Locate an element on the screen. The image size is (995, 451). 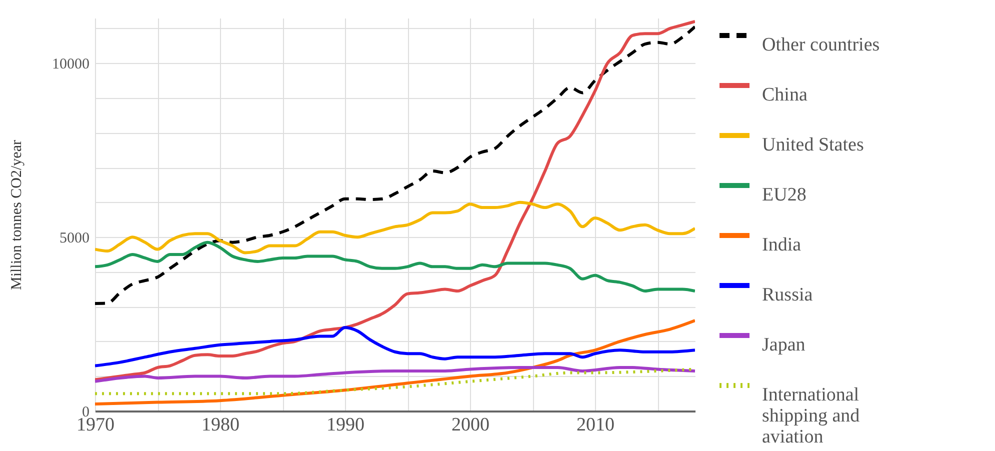
legend-label: China is located at coordinates (785, 95).